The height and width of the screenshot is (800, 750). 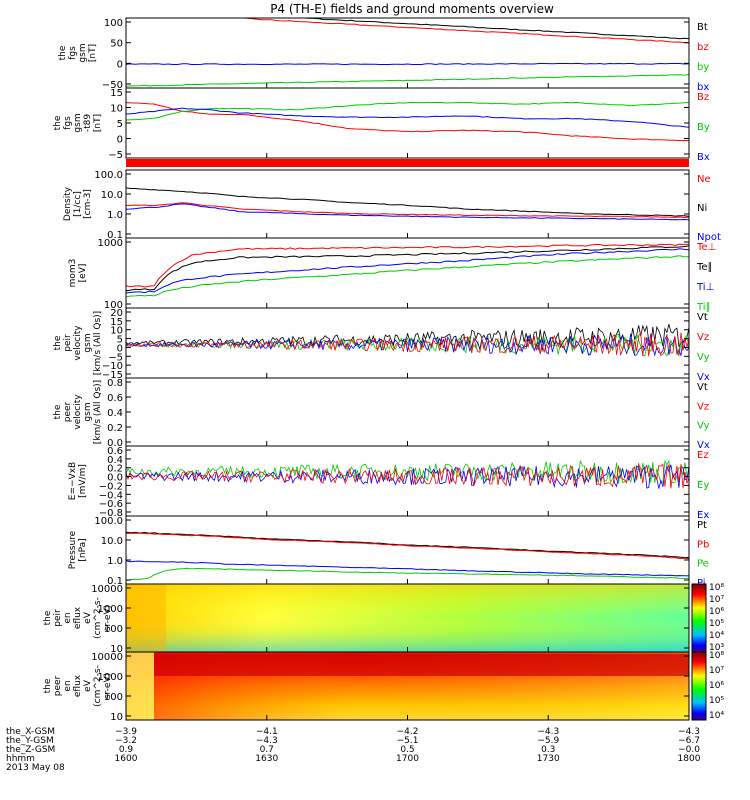 I want to click on legend-Vt: Vt, so click(x=702, y=387).